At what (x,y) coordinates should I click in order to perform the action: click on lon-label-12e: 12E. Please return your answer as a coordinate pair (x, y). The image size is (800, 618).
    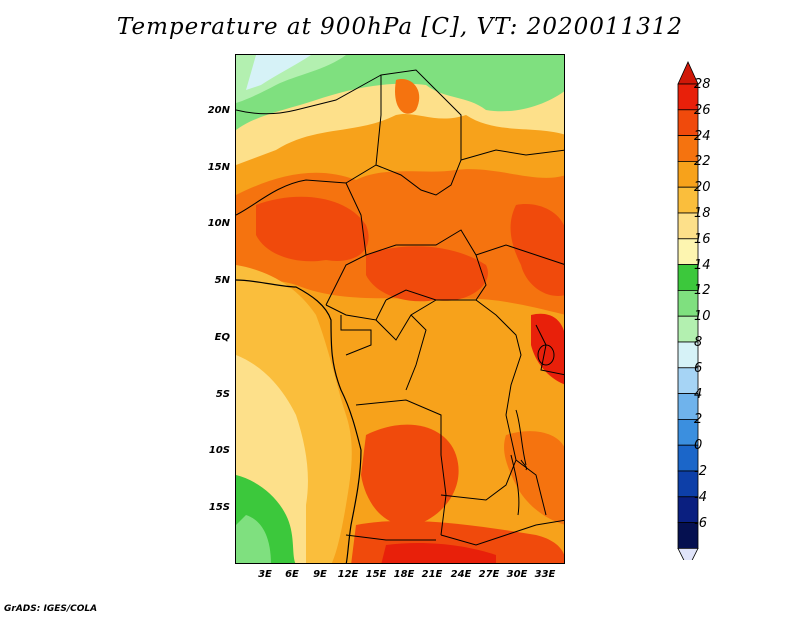
    Looking at the image, I should click on (348, 574).